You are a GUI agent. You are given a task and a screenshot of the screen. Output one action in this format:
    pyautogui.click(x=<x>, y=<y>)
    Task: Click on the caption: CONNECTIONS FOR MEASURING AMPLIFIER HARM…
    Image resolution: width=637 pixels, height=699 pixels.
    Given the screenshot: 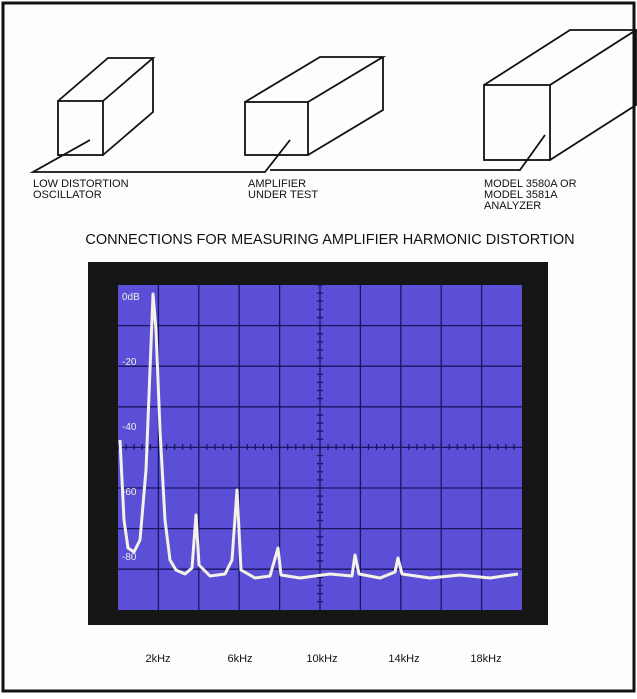 What is the action you would take?
    pyautogui.click(x=329, y=240)
    